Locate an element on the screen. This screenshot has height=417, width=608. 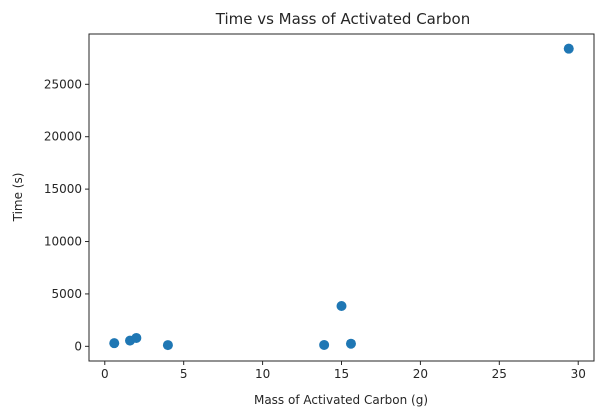
x-tick-label: 10 is located at coordinates (262, 374).